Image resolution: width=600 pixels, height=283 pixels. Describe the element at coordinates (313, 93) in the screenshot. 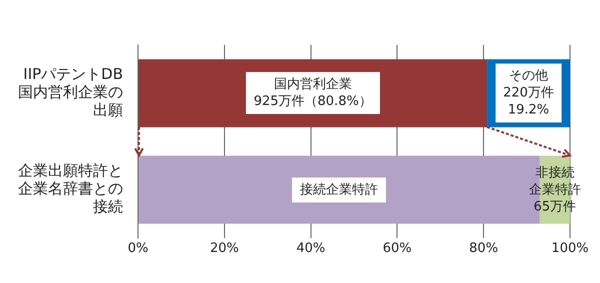

I see `data-label: 国内営利企業925万件（80.8%）` at that location.